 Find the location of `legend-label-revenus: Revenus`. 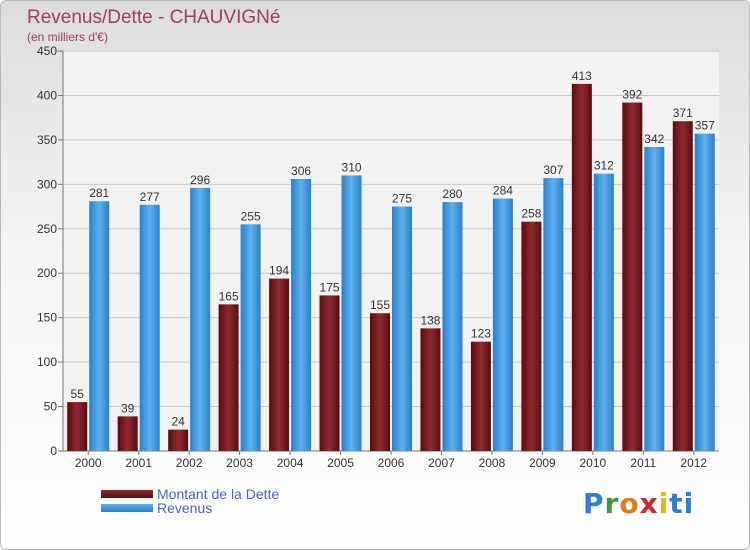

legend-label-revenus: Revenus is located at coordinates (185, 508).